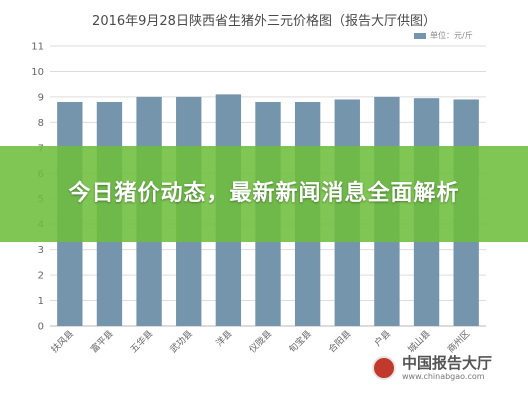  I want to click on legend-label: 单位：元/斤, so click(451, 35).